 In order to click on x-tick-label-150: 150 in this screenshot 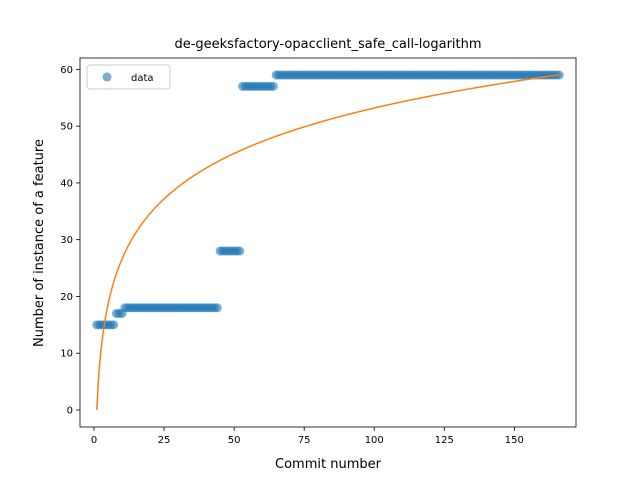, I will do `click(514, 440)`.